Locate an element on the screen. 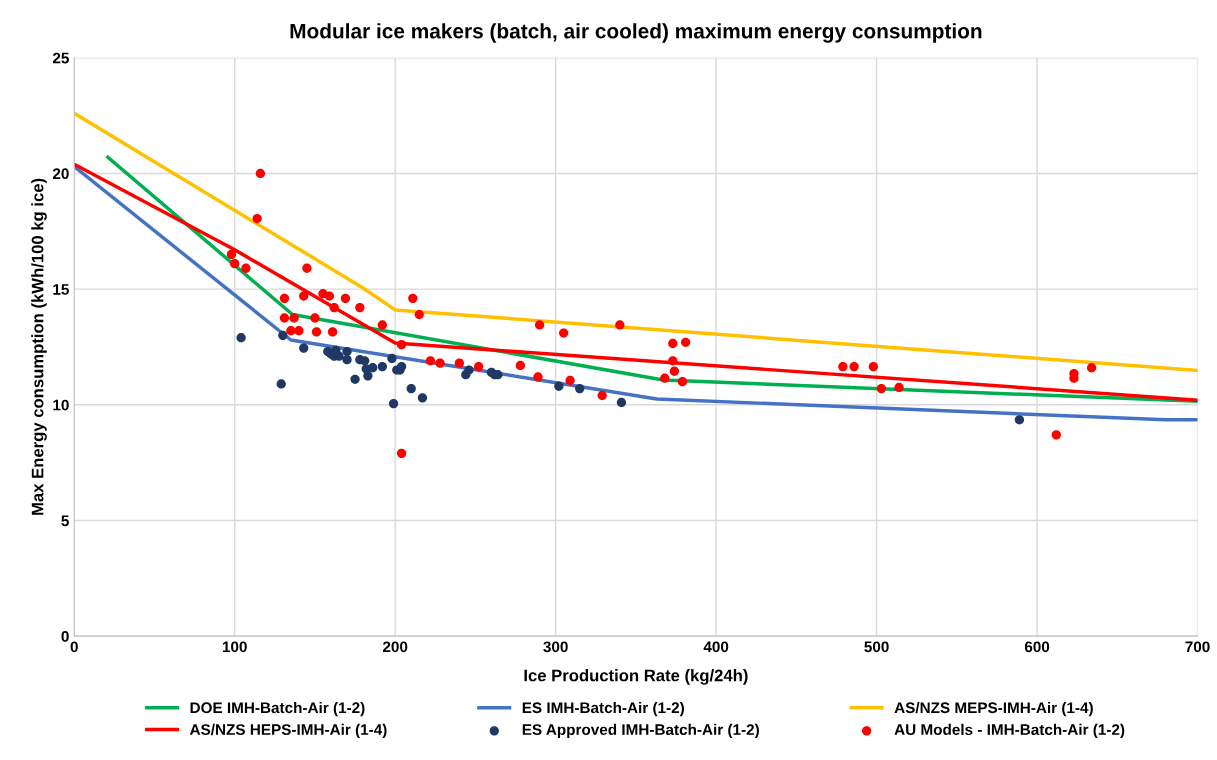 This screenshot has height=760, width=1217. x-tick-label: 100 is located at coordinates (234, 647).